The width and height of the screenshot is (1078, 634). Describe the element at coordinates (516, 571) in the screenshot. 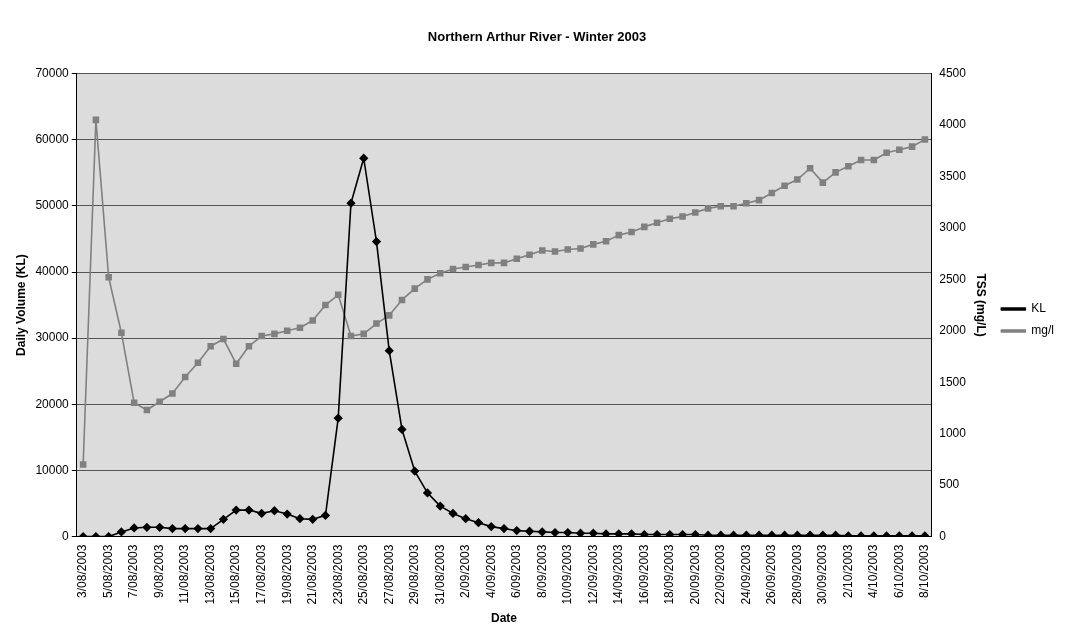

I see `x-tick-label: 6/09/2003` at that location.